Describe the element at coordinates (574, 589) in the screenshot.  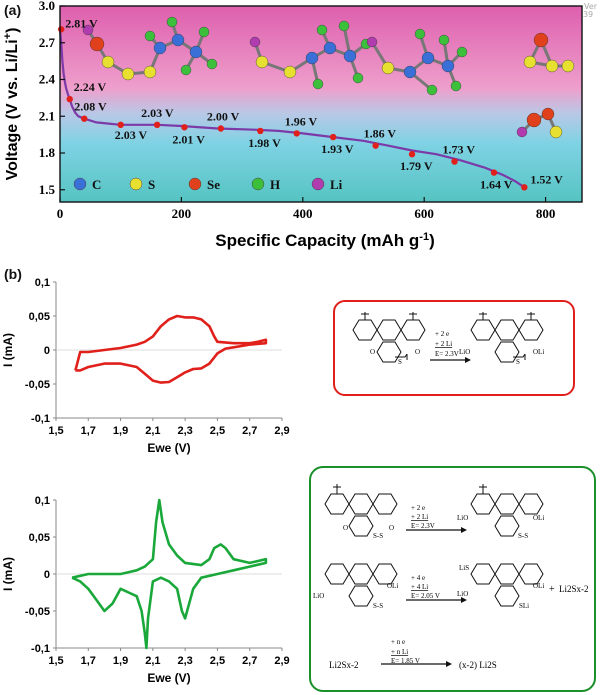
I see `li2sx2-product: Li2Sx-2` at that location.